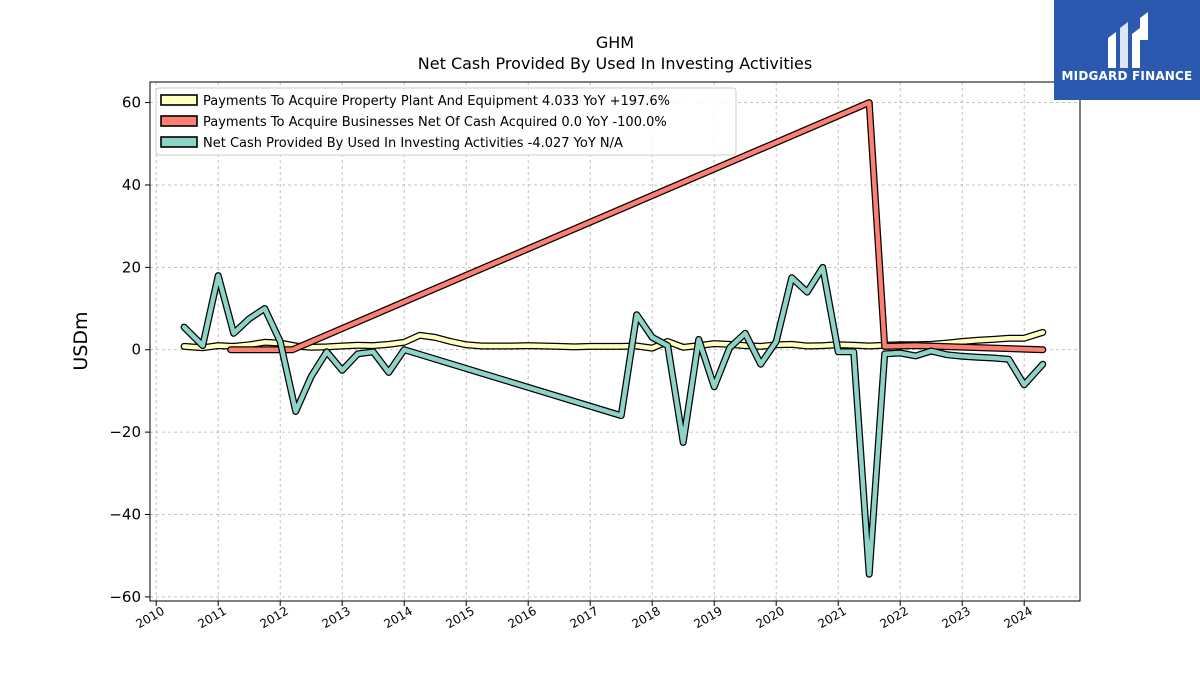  Describe the element at coordinates (615, 42) in the screenshot. I see `chart-title: GHM` at that location.